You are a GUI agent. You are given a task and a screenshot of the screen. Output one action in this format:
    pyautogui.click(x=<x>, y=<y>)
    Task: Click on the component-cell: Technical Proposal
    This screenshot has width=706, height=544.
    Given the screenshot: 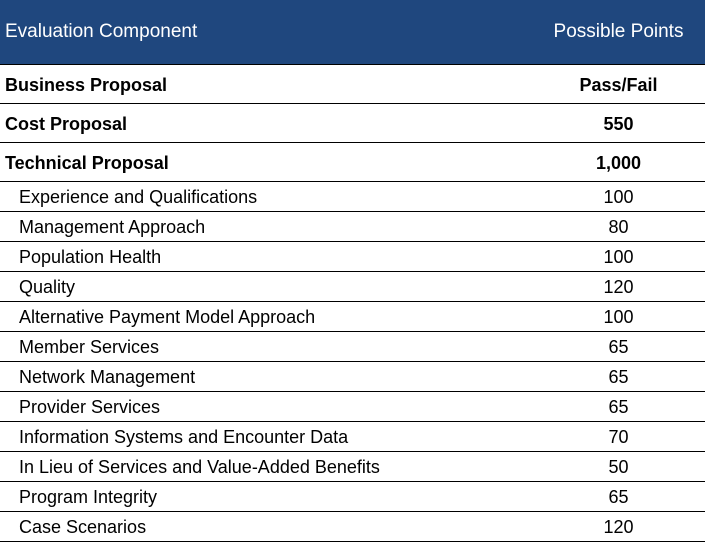 What is the action you would take?
    pyautogui.click(x=266, y=162)
    